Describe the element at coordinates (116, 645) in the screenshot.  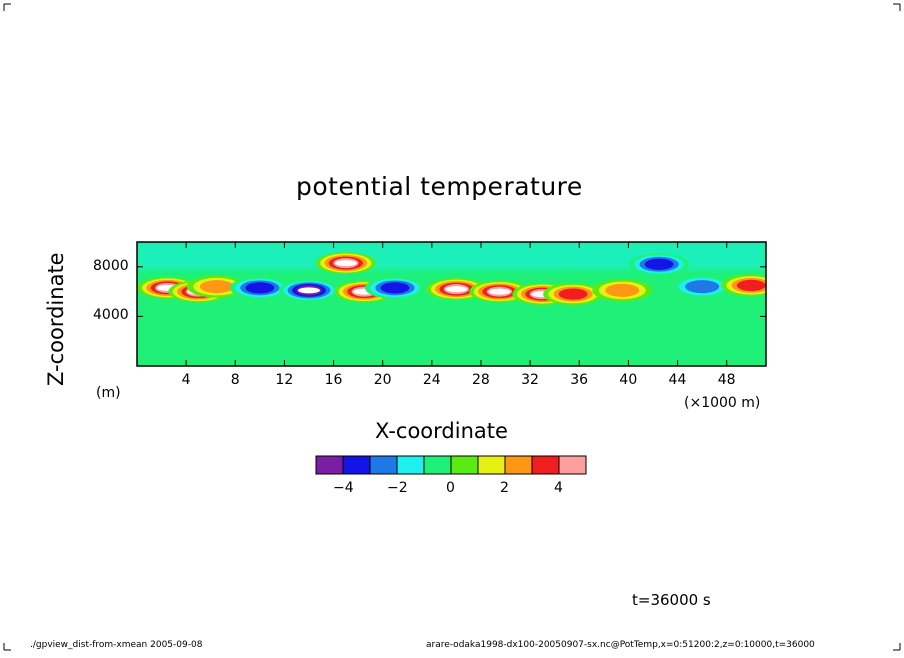
I see `footer-left: ./gpview_dist-from-xmean 2005-09-08` at that location.